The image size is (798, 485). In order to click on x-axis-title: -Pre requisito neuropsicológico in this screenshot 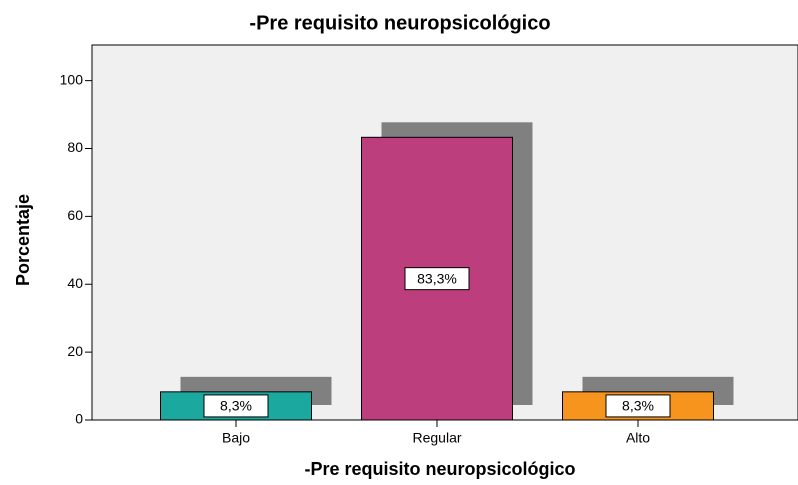, I will do `click(439, 469)`.